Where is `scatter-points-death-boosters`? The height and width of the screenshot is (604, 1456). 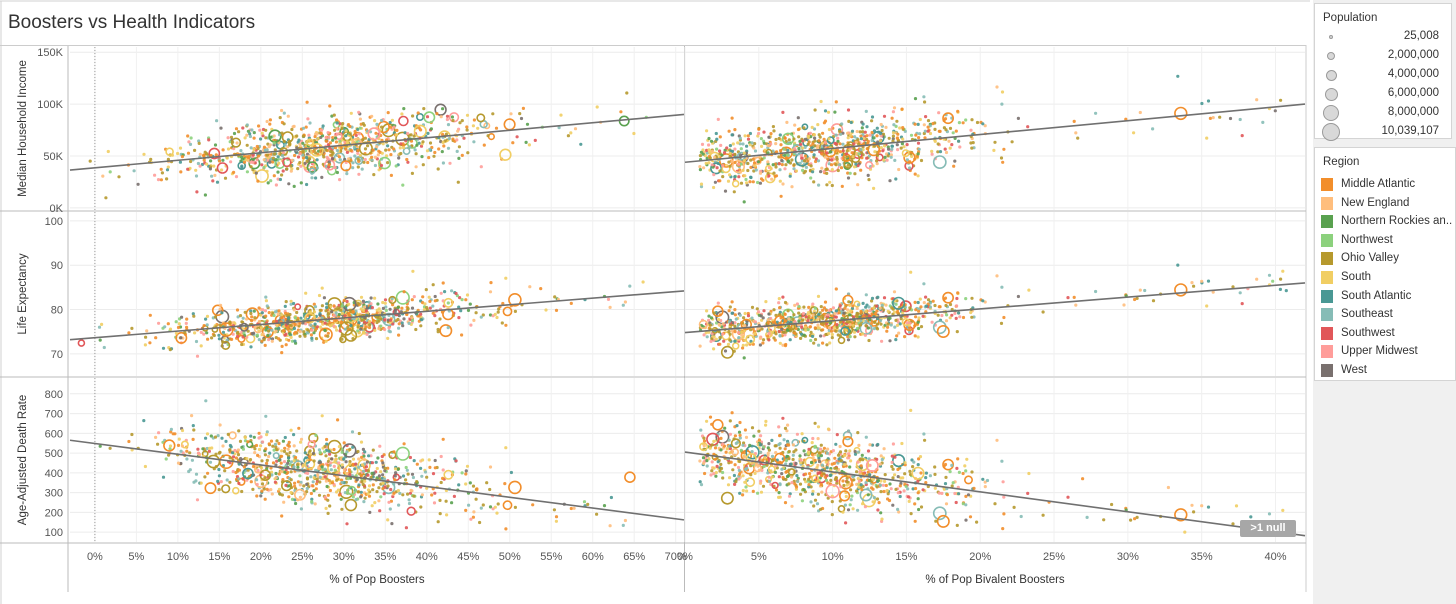
scatter-points-death-boosters is located at coordinates (367, 465).